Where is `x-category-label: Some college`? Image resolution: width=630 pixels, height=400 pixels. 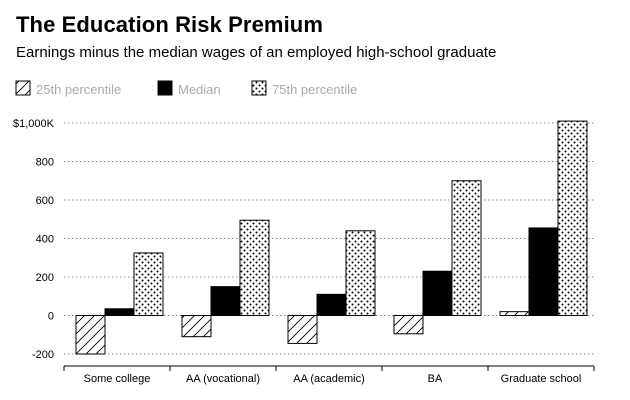
x-category-label: Some college is located at coordinates (117, 379).